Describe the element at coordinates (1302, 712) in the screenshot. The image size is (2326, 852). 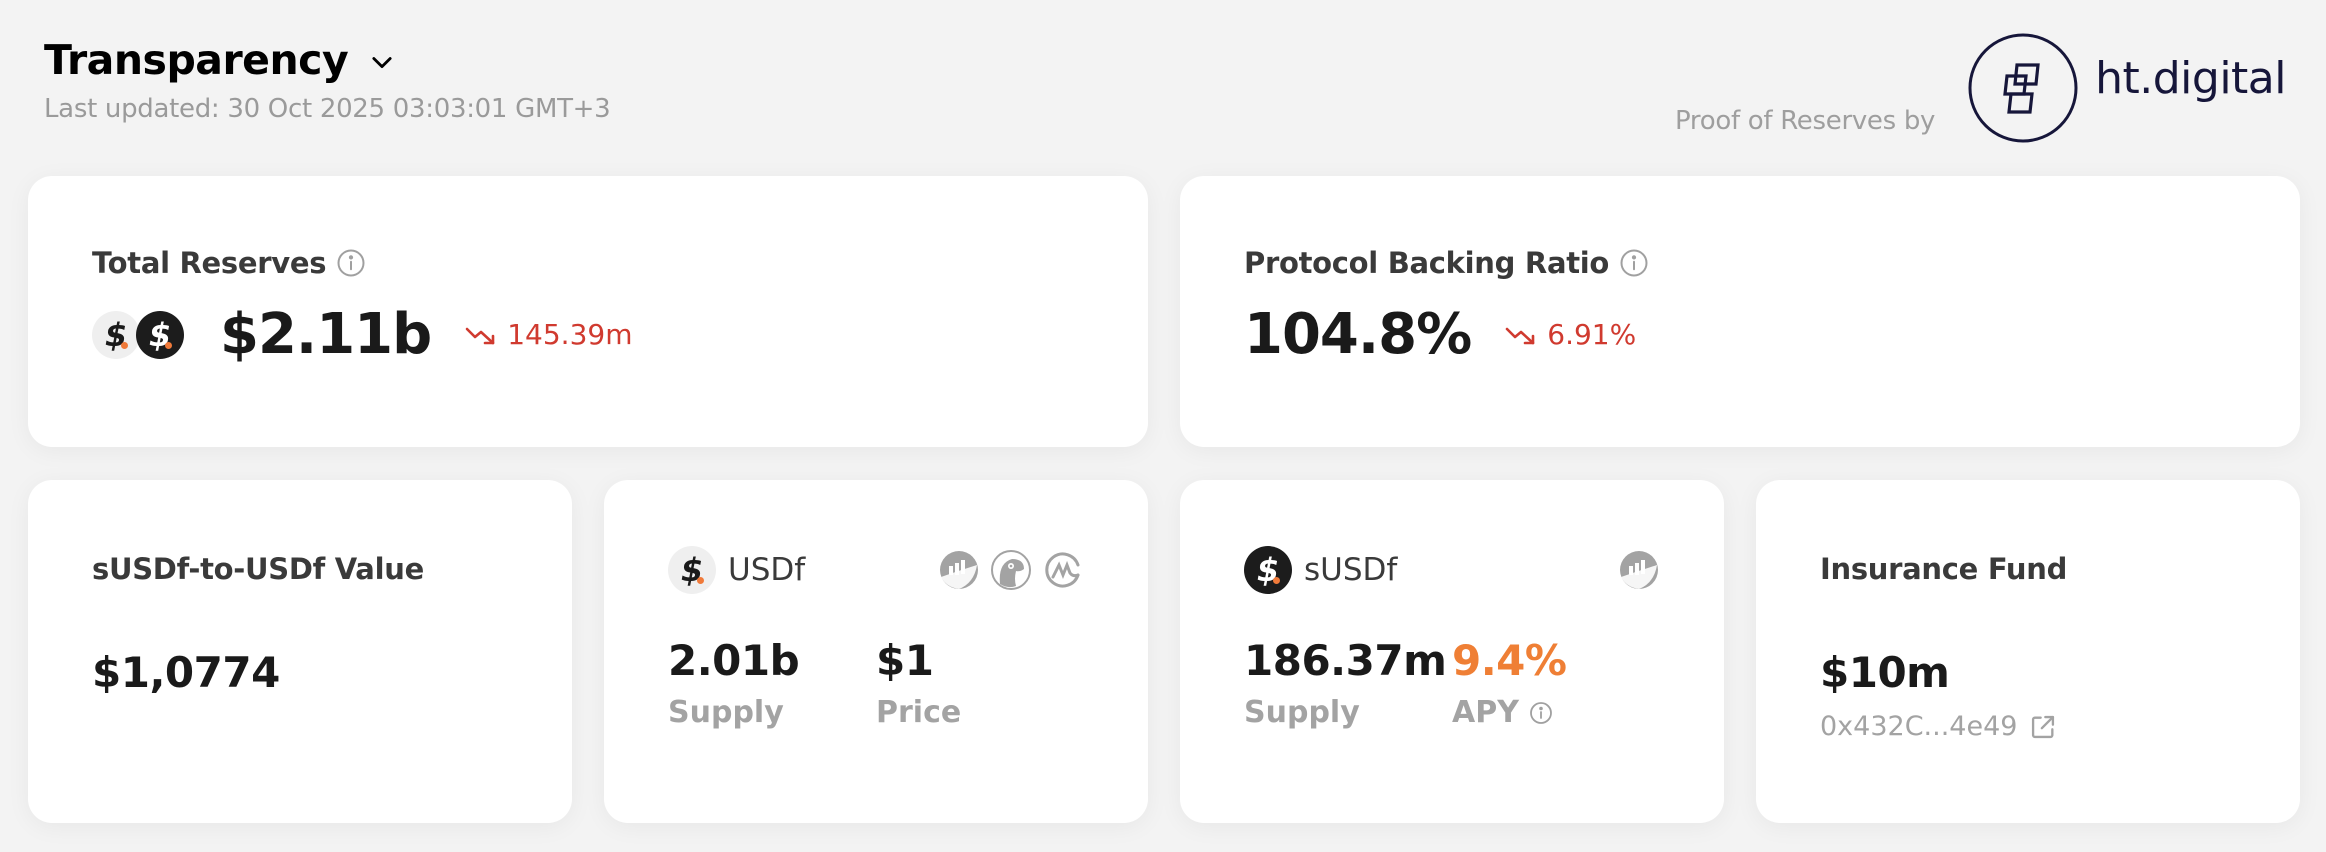
I see `susdf-supply-label: Supply` at that location.